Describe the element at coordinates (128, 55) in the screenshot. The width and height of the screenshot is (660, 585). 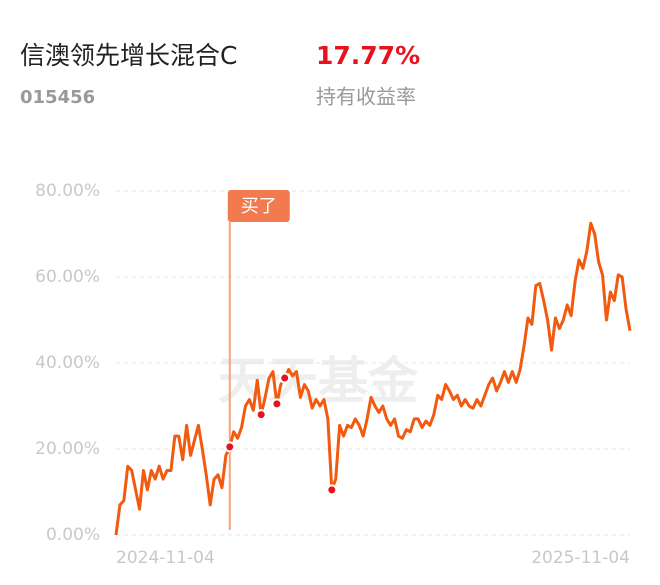
I see `fund-title: 信澳领先增长混合C` at that location.